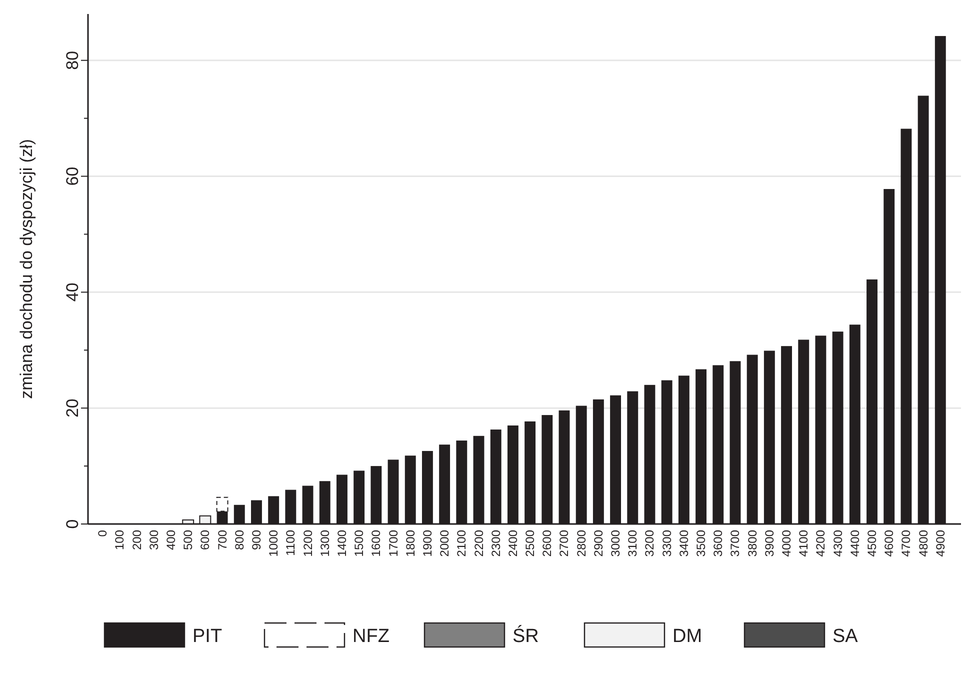 This screenshot has width=969, height=680. I want to click on x-tick-label: 4000, so click(787, 543).